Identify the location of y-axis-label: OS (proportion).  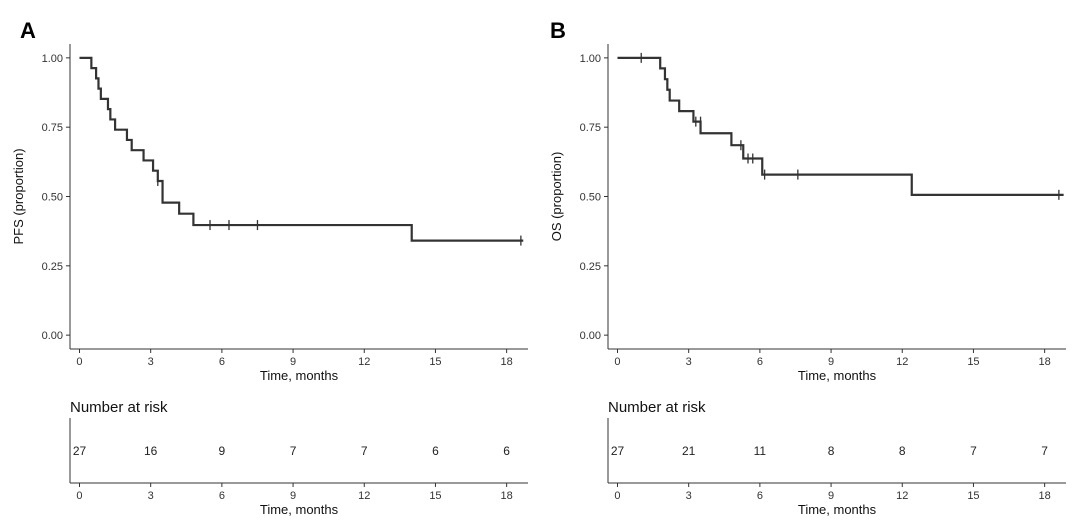
(556, 197).